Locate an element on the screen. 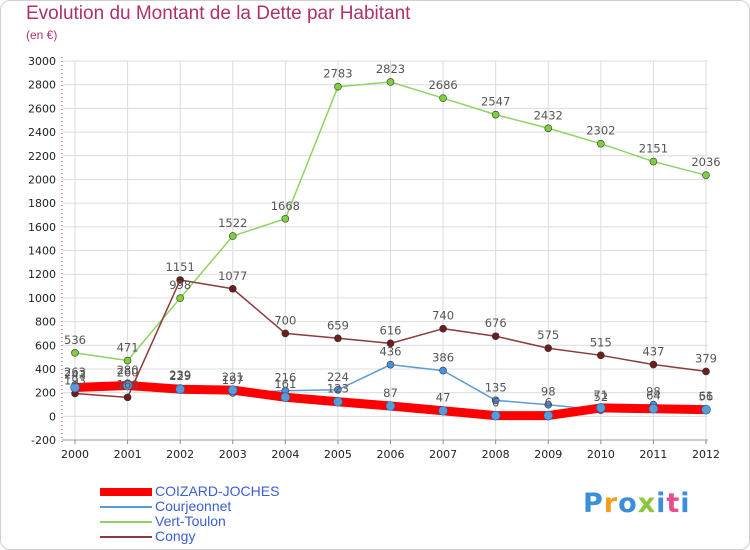 This screenshot has width=750, height=550. x-tick-label: 2011 is located at coordinates (653, 454).